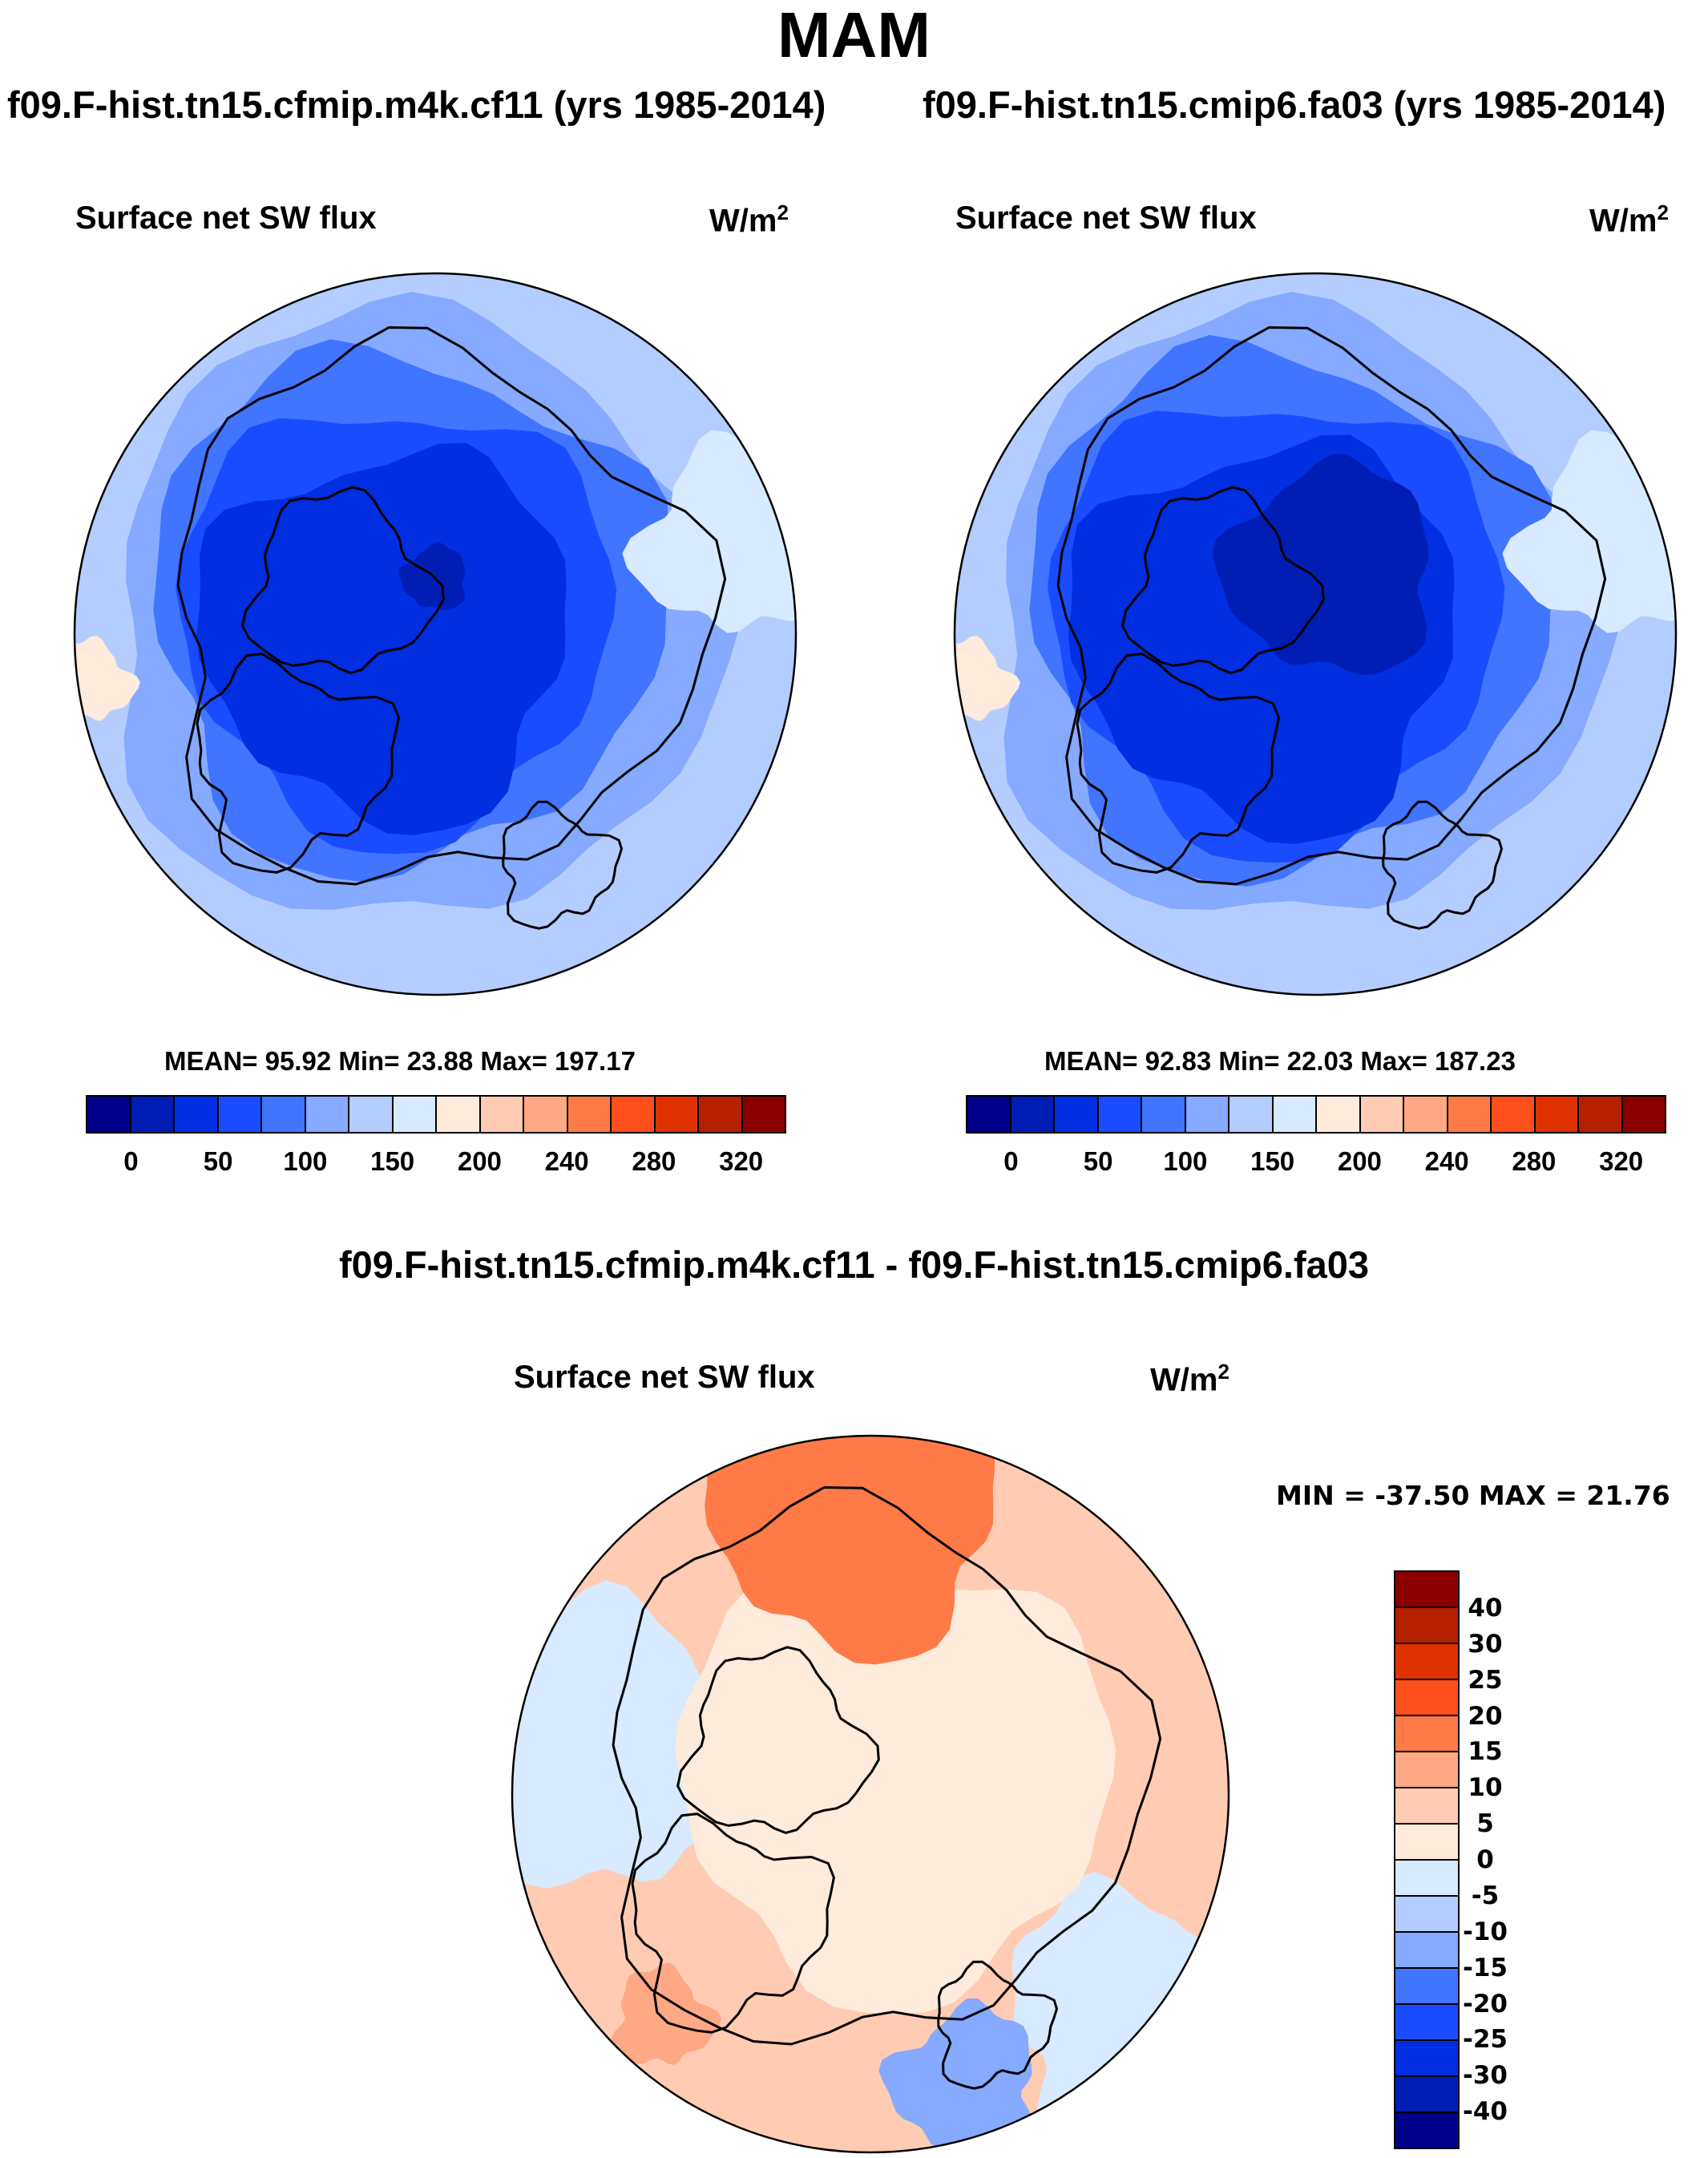  I want to click on colorbar-tick-label: 100, so click(305, 1161).